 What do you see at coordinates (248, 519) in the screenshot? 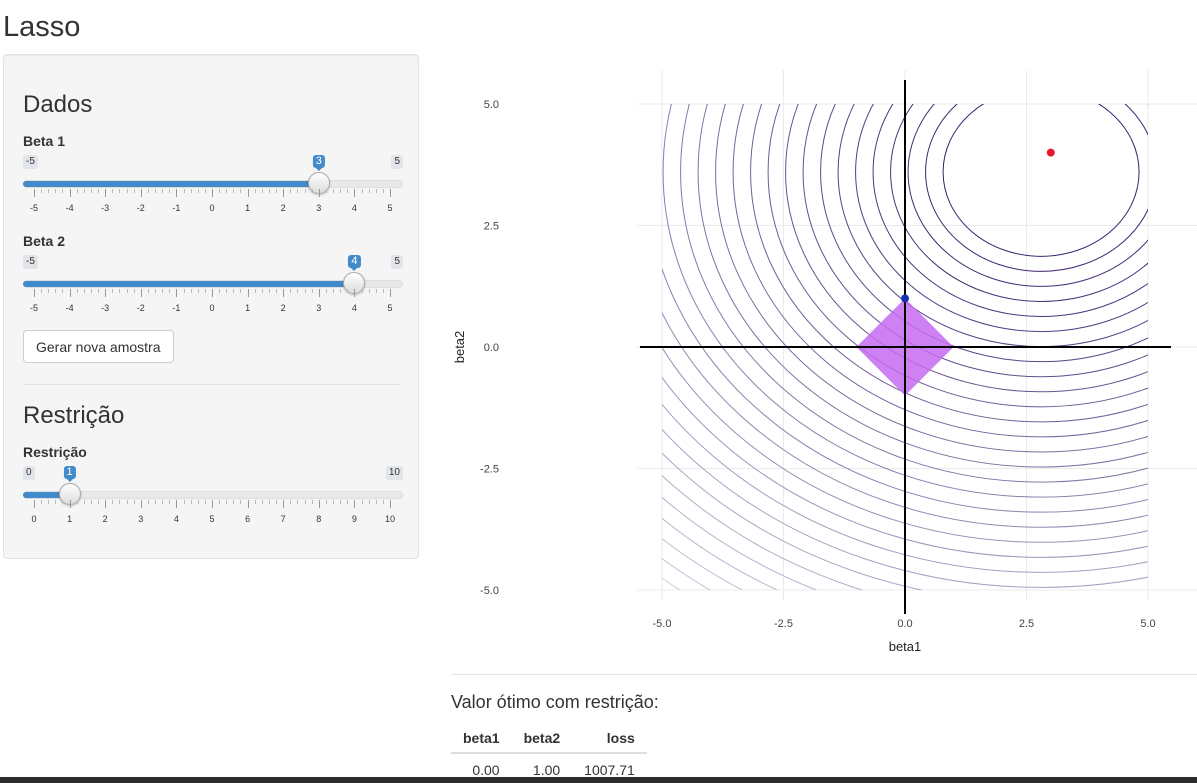
I see `tick-label: 6` at bounding box center [248, 519].